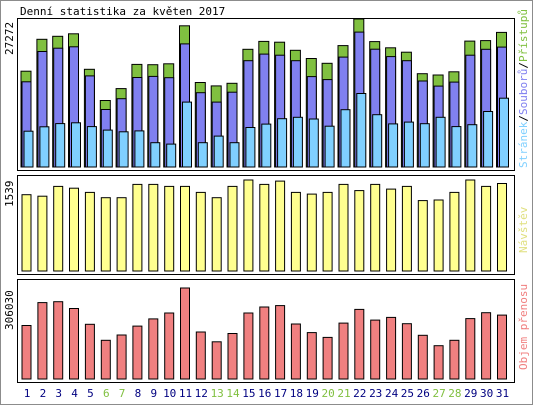  Describe the element at coordinates (264, 393) in the screenshot. I see `day-label: 16` at that location.